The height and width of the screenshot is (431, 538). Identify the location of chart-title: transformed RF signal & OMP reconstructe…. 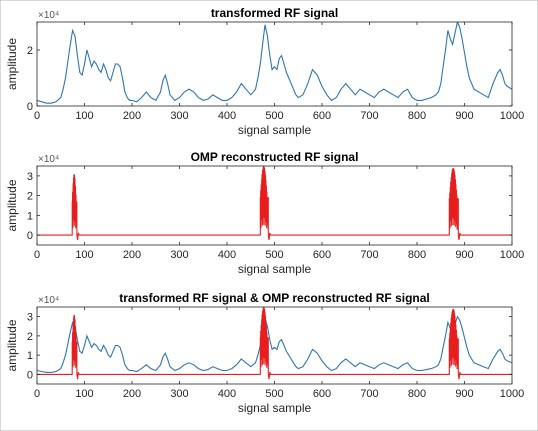
(274, 298).